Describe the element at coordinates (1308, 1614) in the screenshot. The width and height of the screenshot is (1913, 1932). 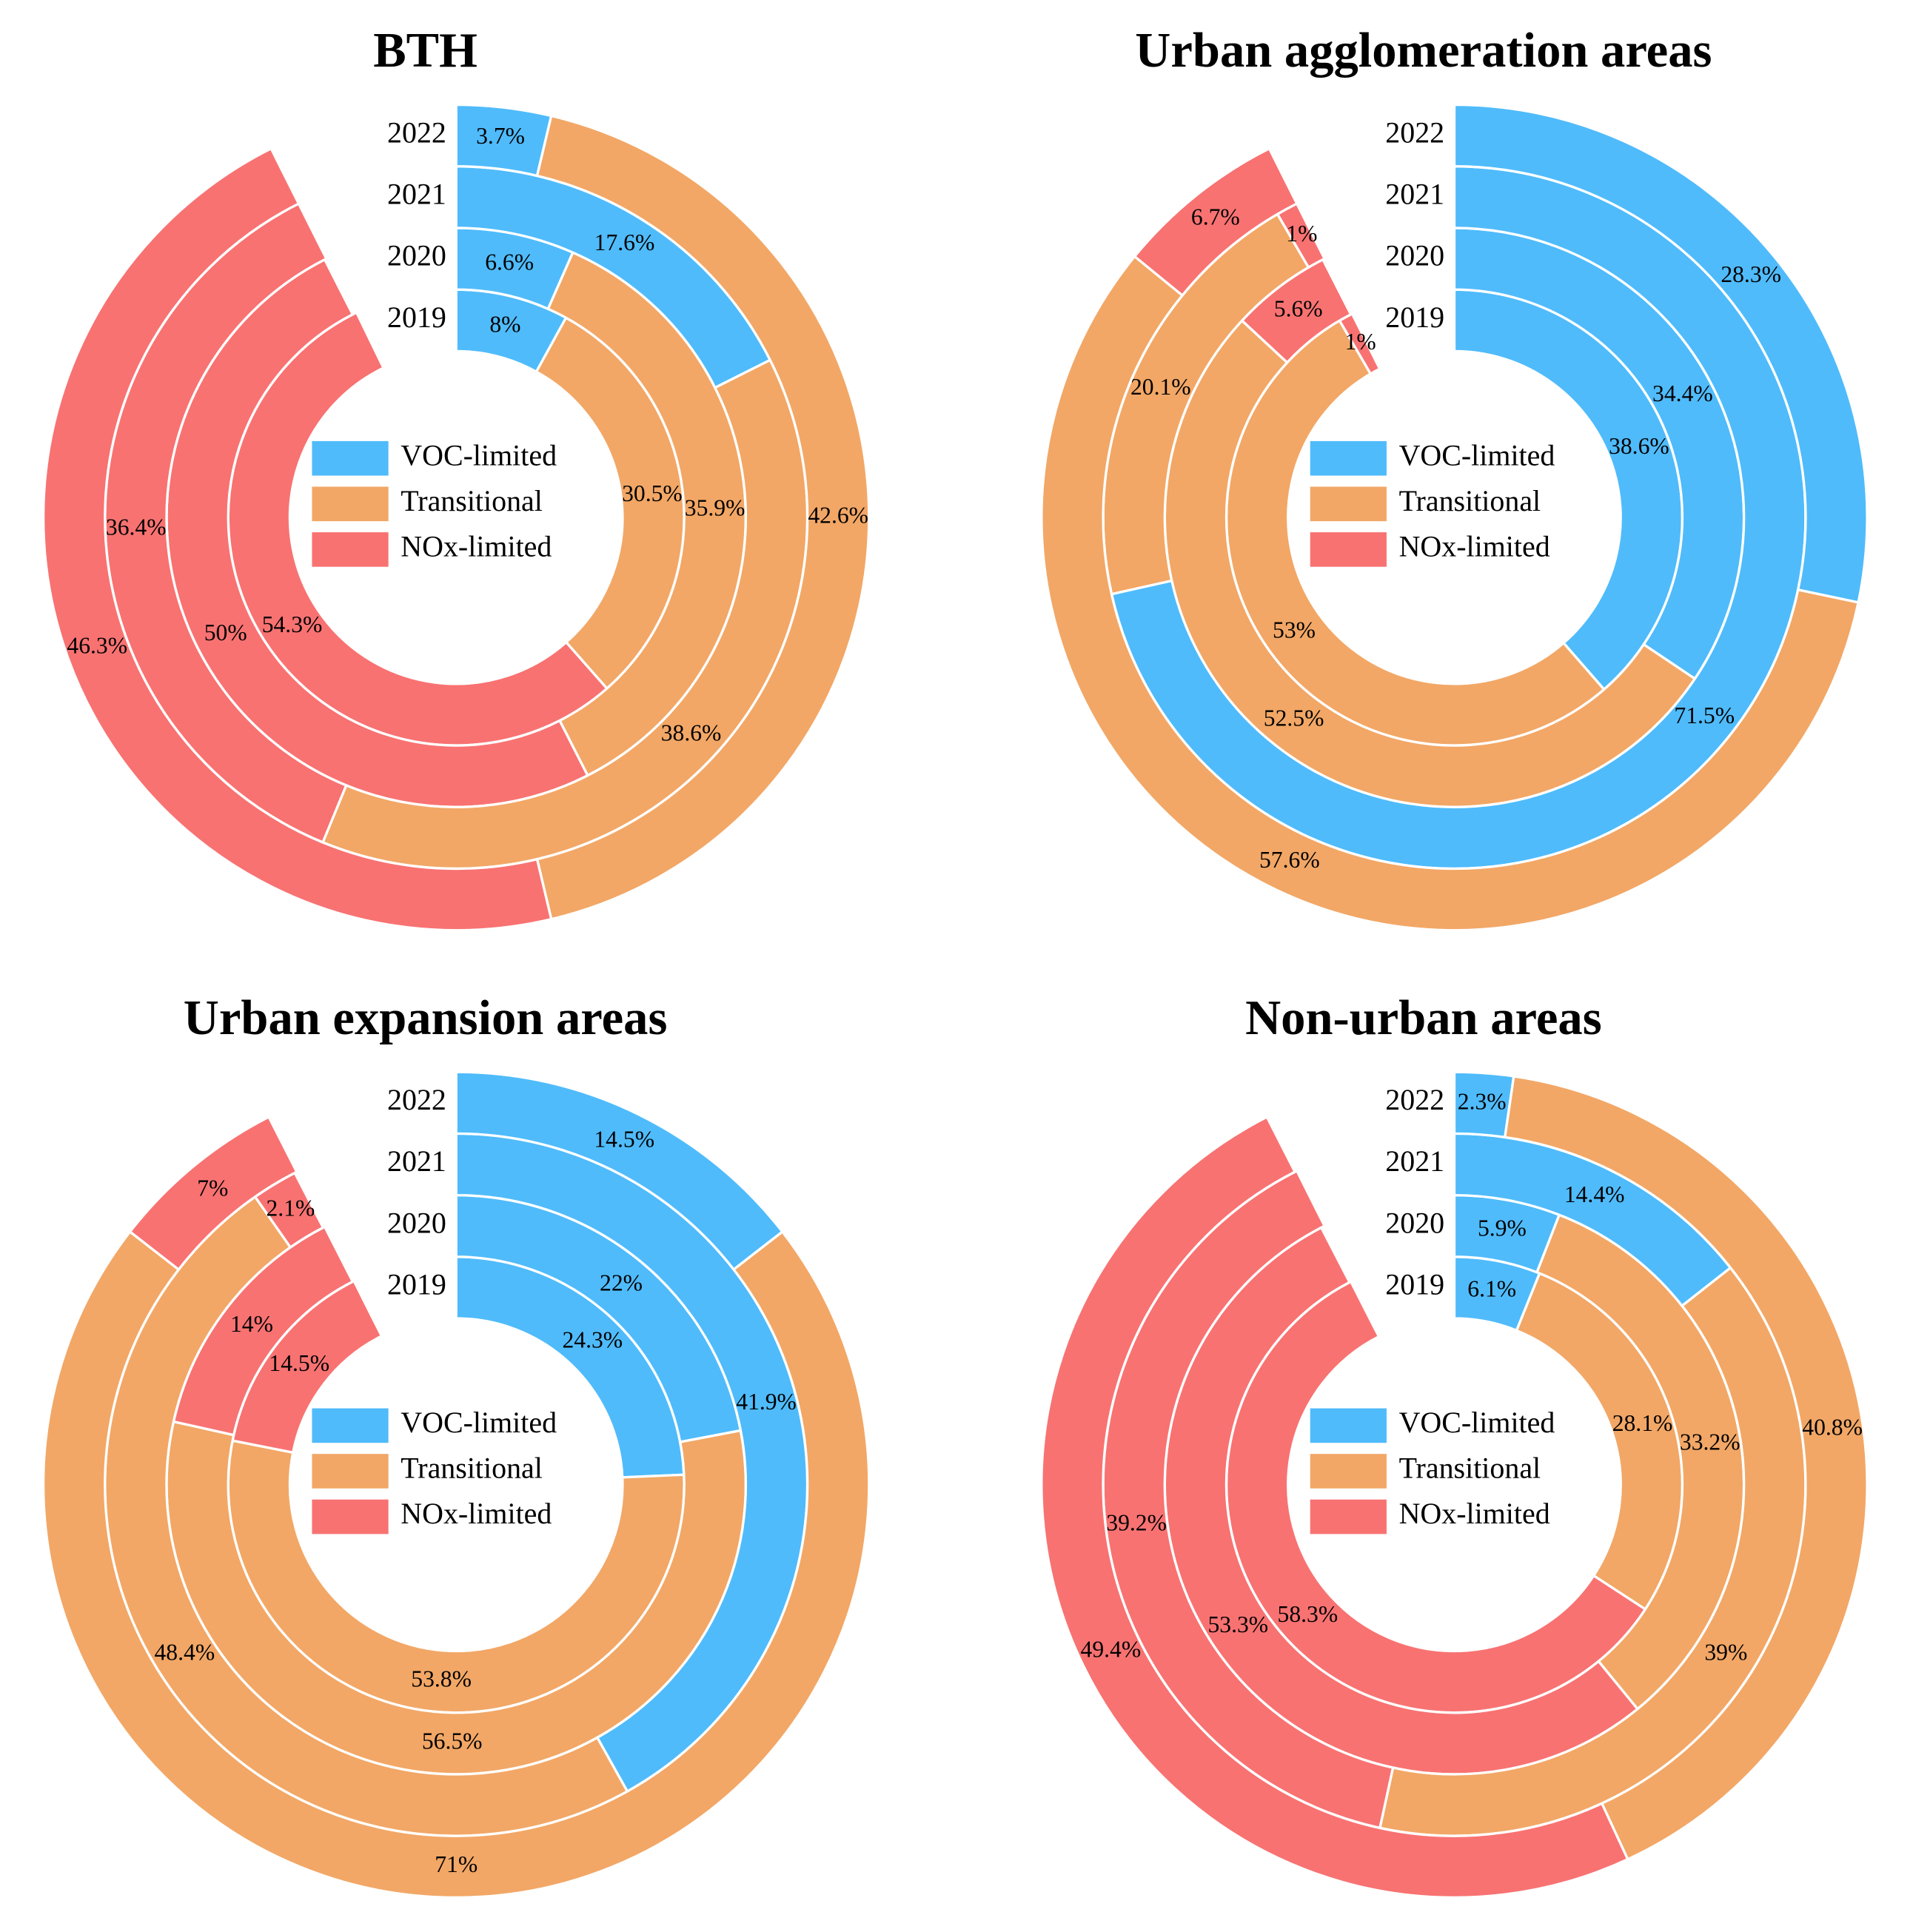
I see `data-label: 58.3%` at that location.